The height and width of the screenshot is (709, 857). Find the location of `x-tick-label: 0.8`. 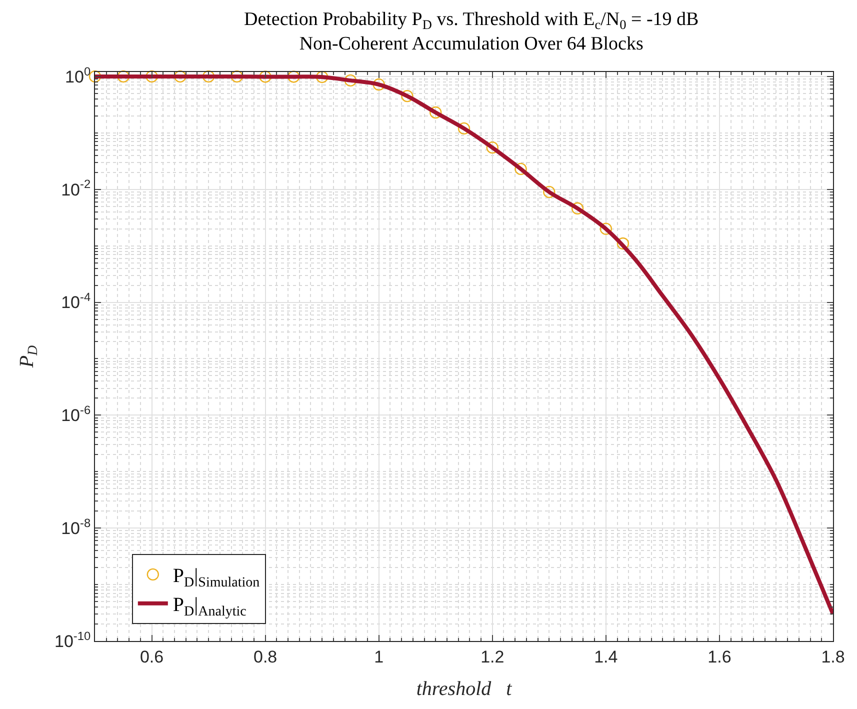

x-tick-label: 0.8 is located at coordinates (265, 656).